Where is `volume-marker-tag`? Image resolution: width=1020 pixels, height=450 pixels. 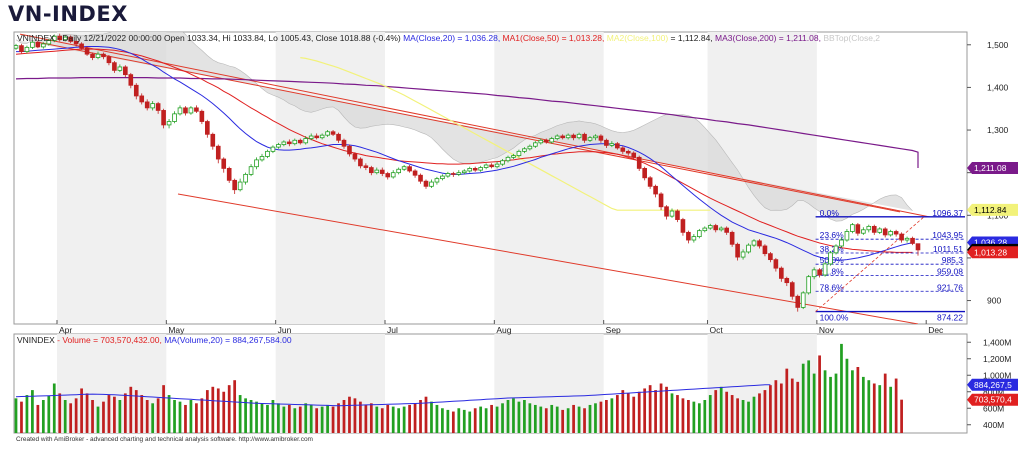 volume-marker-tag is located at coordinates (992, 384).